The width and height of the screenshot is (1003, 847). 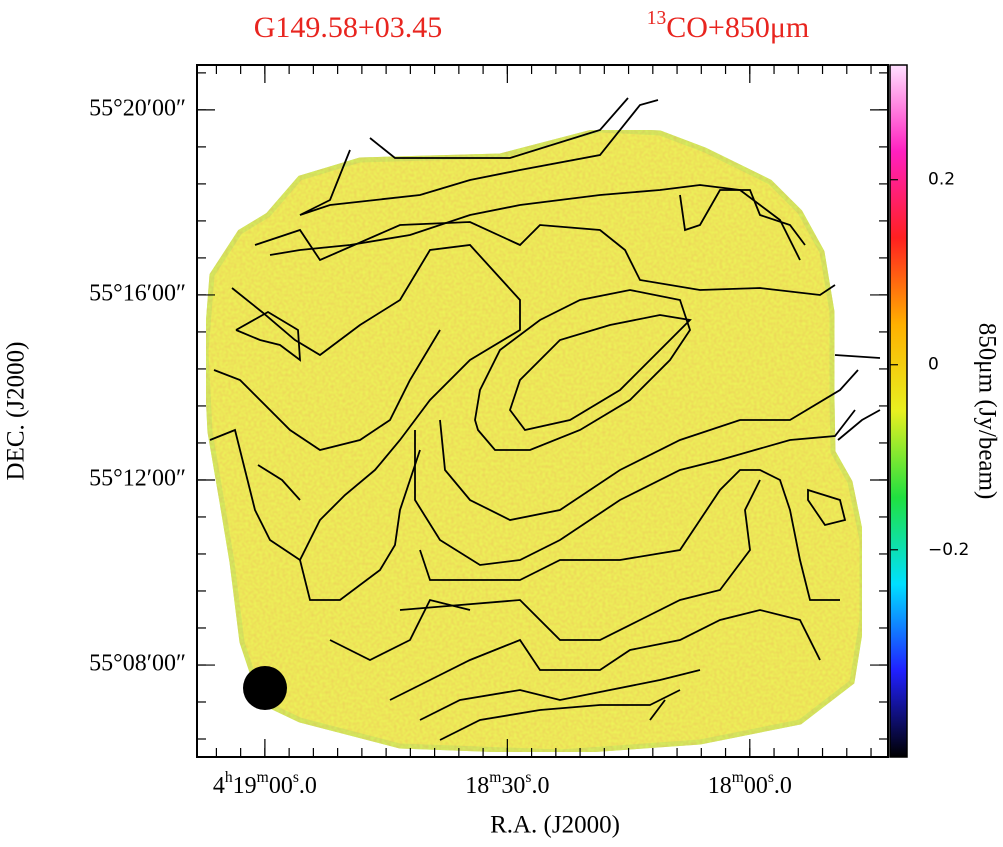 What do you see at coordinates (137, 293) in the screenshot?
I see `y-tick-label: 55°16′00″` at bounding box center [137, 293].